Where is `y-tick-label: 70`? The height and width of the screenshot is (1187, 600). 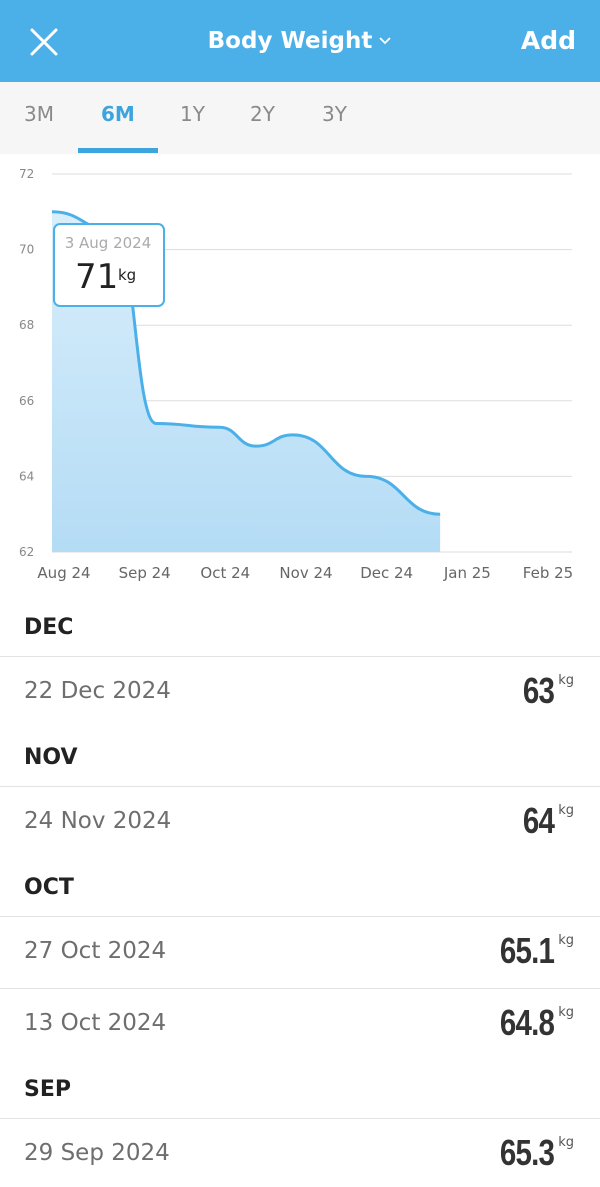
y-tick-label: 70 is located at coordinates (26, 250).